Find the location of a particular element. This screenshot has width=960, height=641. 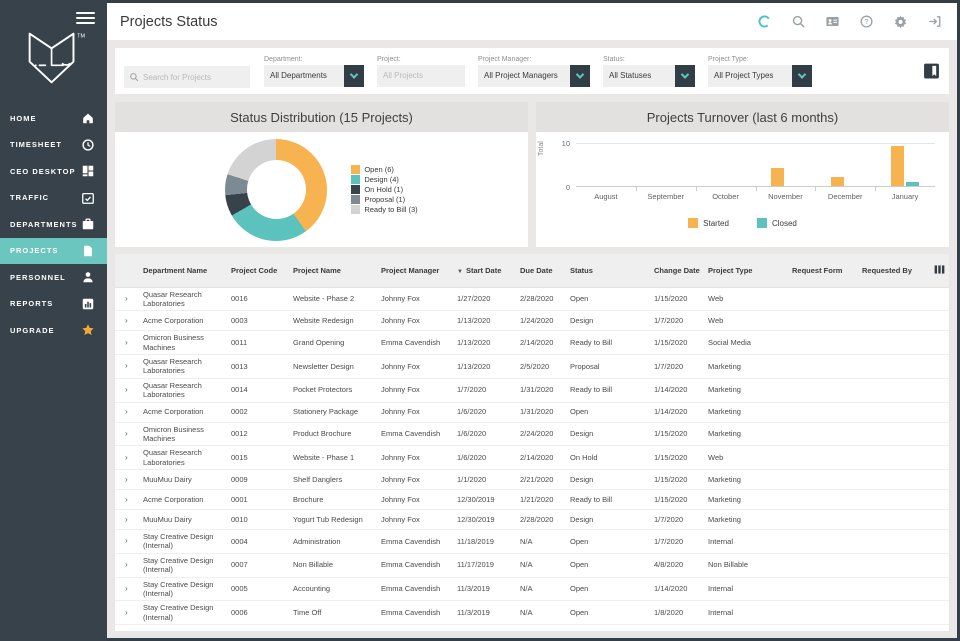

sidebar-item-personnel: PERSONNEL is located at coordinates (53, 277).